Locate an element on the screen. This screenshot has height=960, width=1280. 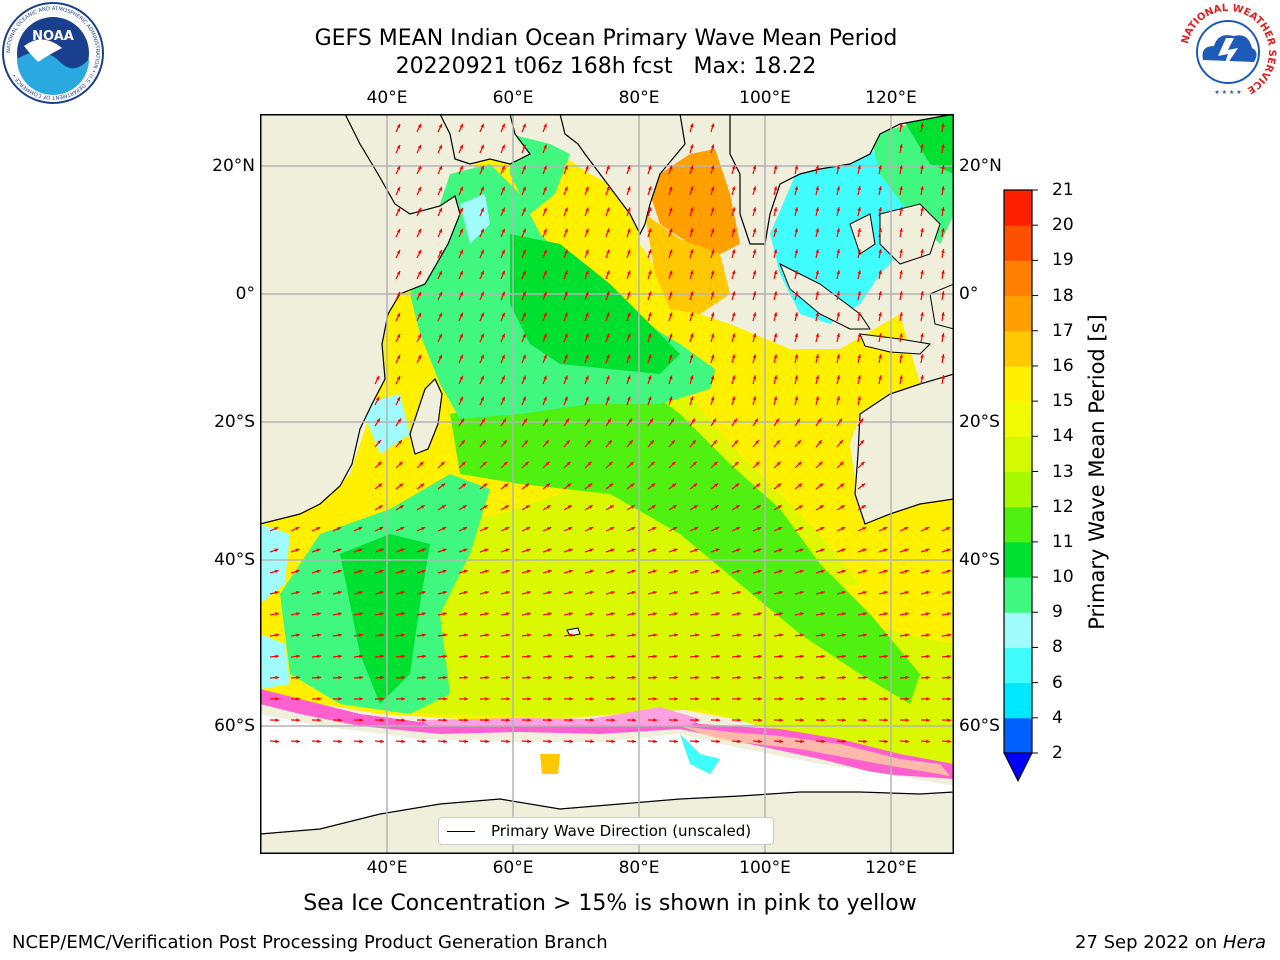
colorbar-label: Primary Wave Mean Period [s] is located at coordinates (1097, 472).